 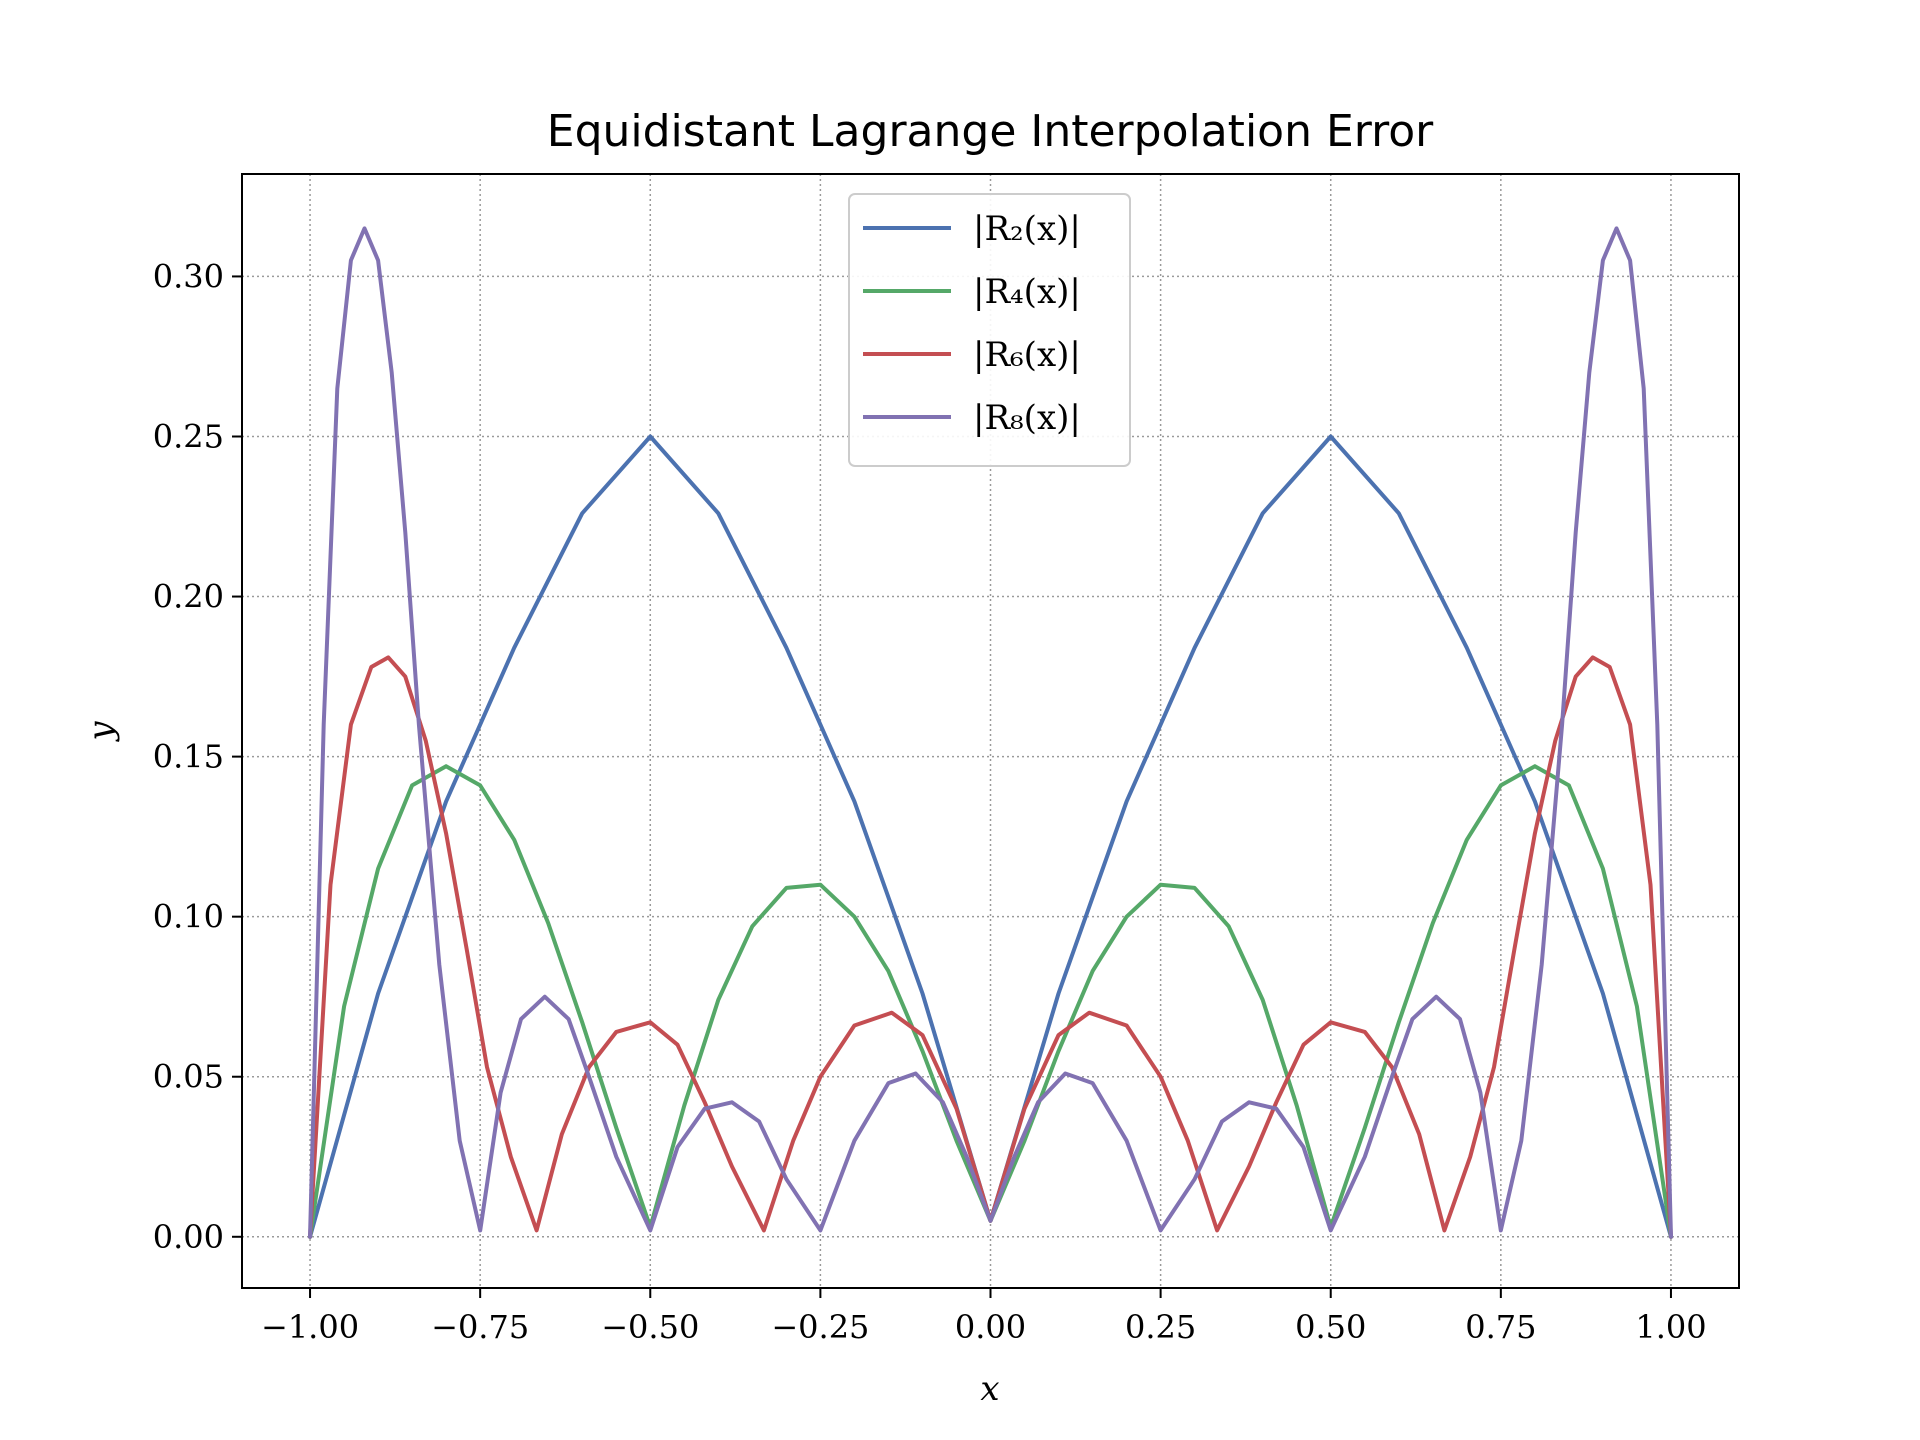 What do you see at coordinates (1027, 229) in the screenshot?
I see `legend-label-1: |R₂(x)|` at bounding box center [1027, 229].